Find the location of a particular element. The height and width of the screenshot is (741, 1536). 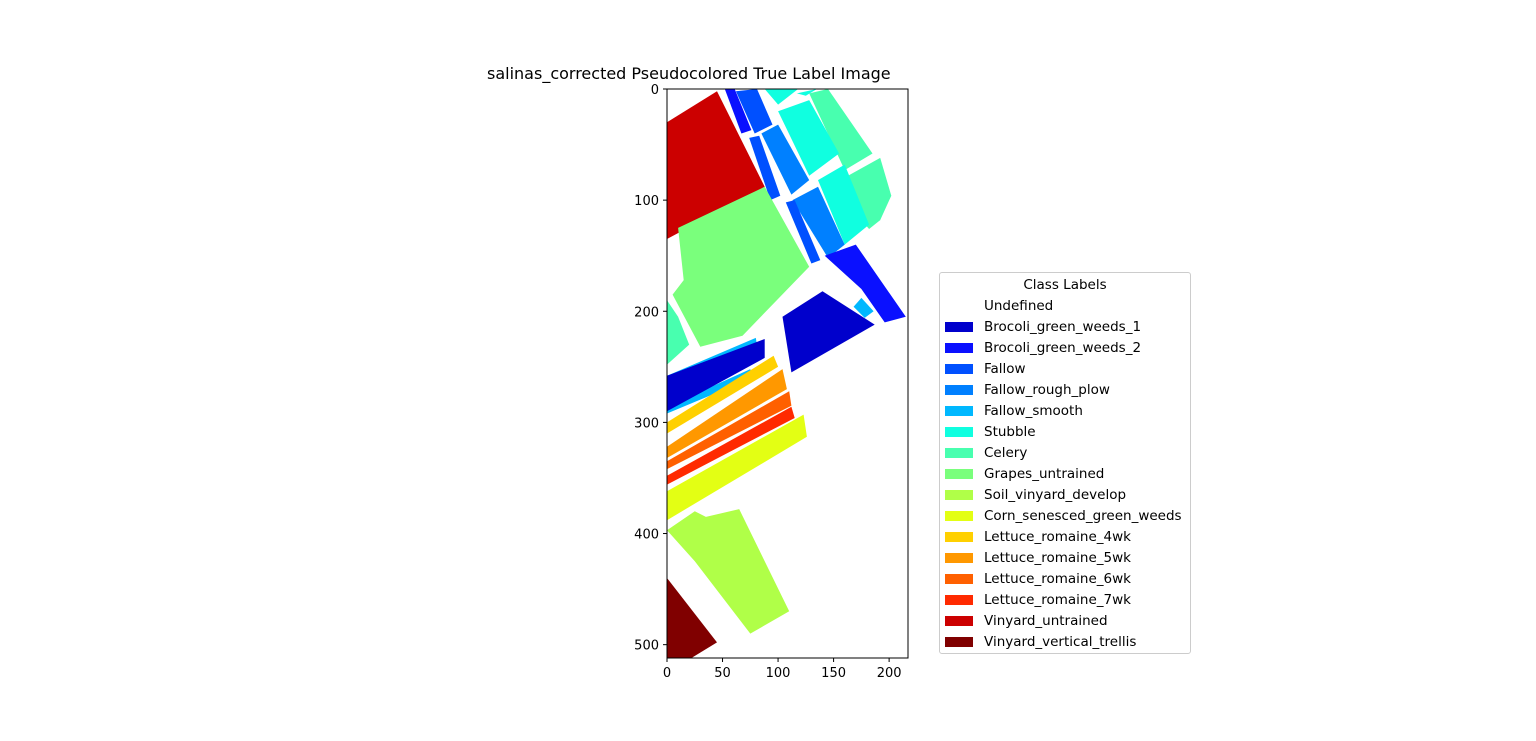

legend-item: Stubble is located at coordinates (990, 432).